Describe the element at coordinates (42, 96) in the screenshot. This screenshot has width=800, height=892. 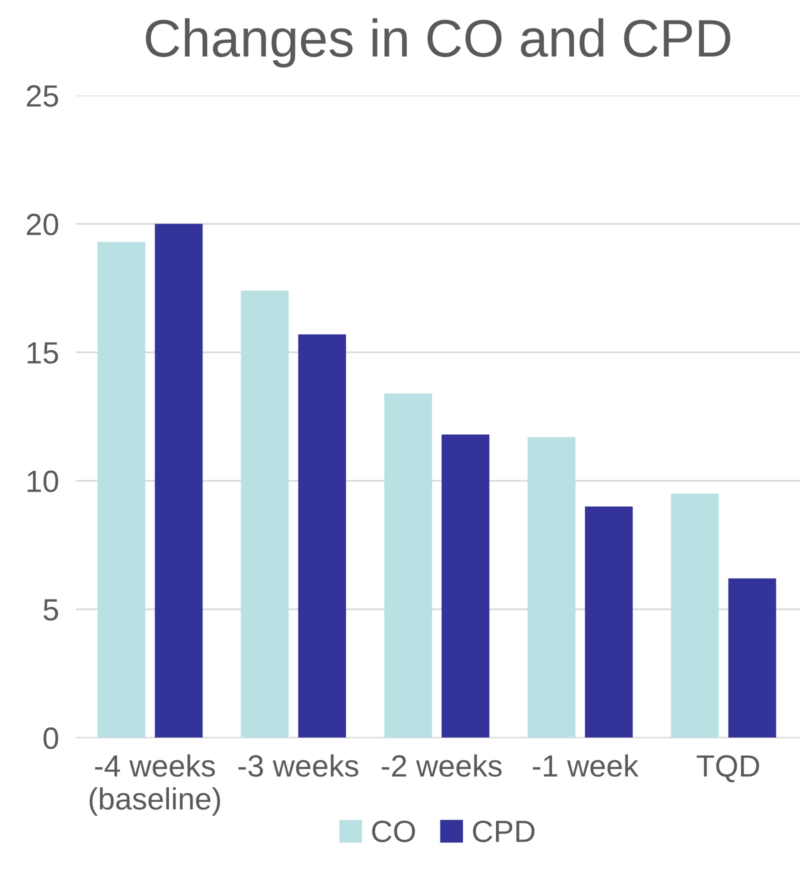
I see `y-tick-label: 25` at that location.